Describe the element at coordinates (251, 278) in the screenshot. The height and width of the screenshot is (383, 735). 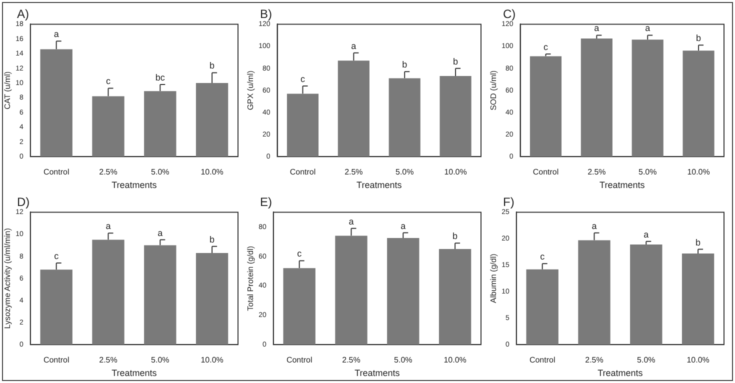
I see `y-axis-title: Total Protein (g/dl)` at that location.